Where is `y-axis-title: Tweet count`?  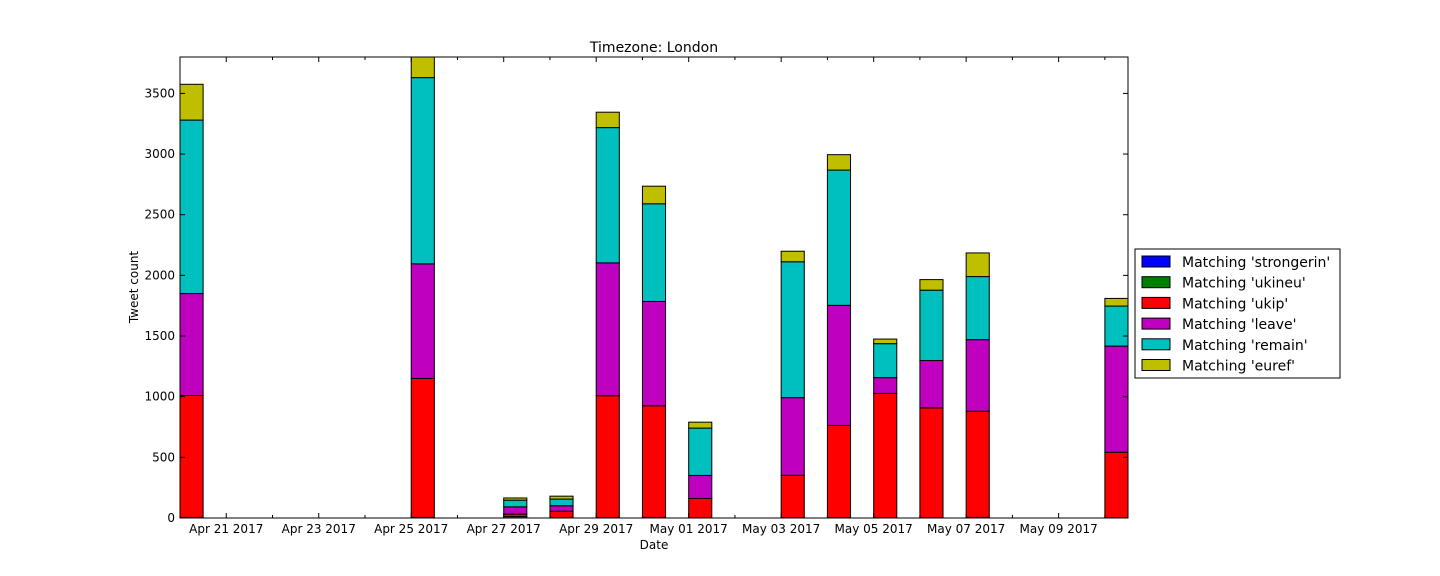
y-axis-title: Tweet count is located at coordinates (134, 288).